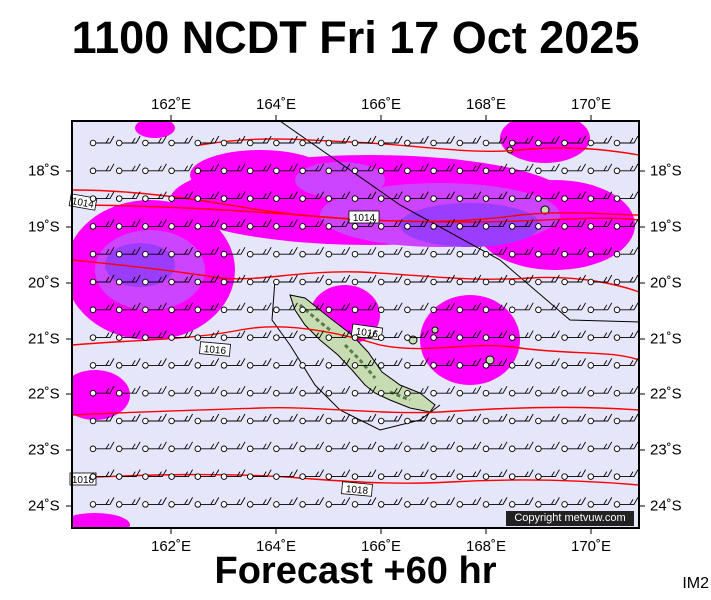  I want to click on lat-label-right: 21˚S, so click(666, 339).